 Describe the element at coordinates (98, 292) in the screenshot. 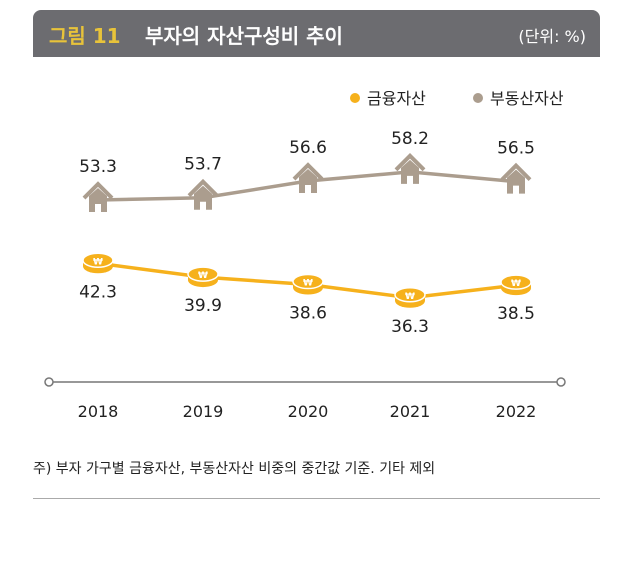

I see `data-label: 42.3` at that location.